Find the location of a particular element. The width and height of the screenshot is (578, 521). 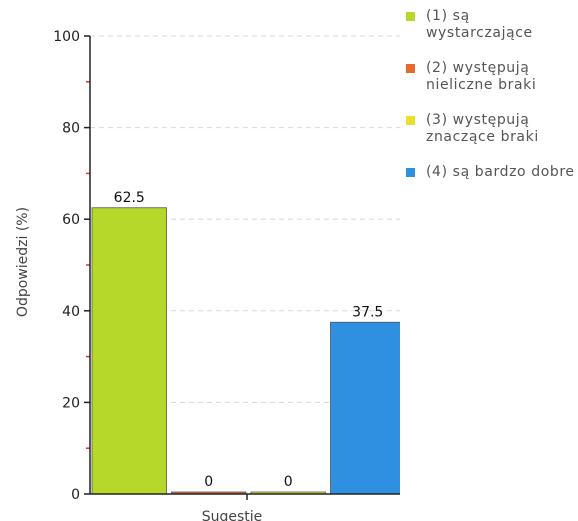

legend-item-1: (1) są wystarczające is located at coordinates (490, 25).